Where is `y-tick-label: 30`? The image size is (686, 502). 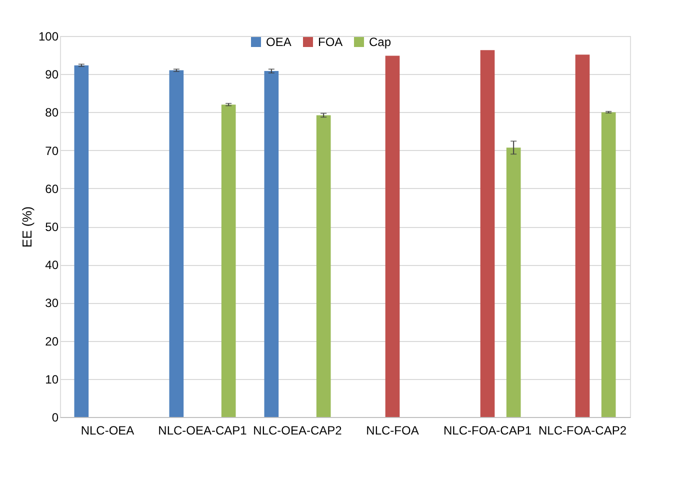 y-tick-label: 30 is located at coordinates (52, 303).